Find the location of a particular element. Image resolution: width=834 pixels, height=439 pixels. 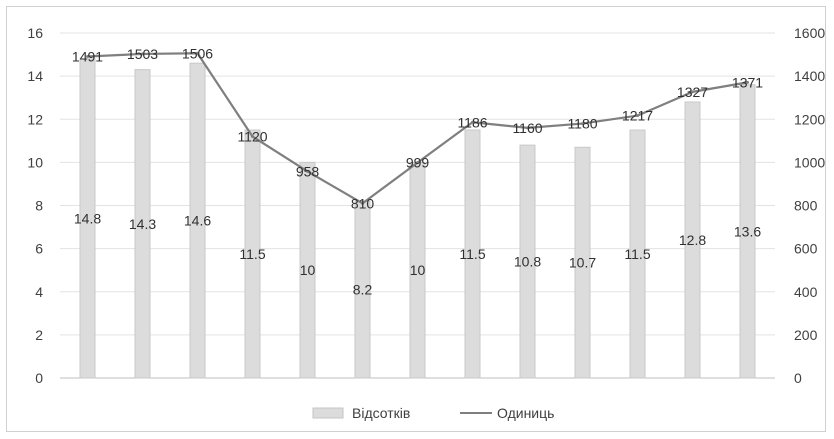

right-axis-ticks: 0 200 400 600 800 1000 1200 1400 1600 is located at coordinates (809, 205).